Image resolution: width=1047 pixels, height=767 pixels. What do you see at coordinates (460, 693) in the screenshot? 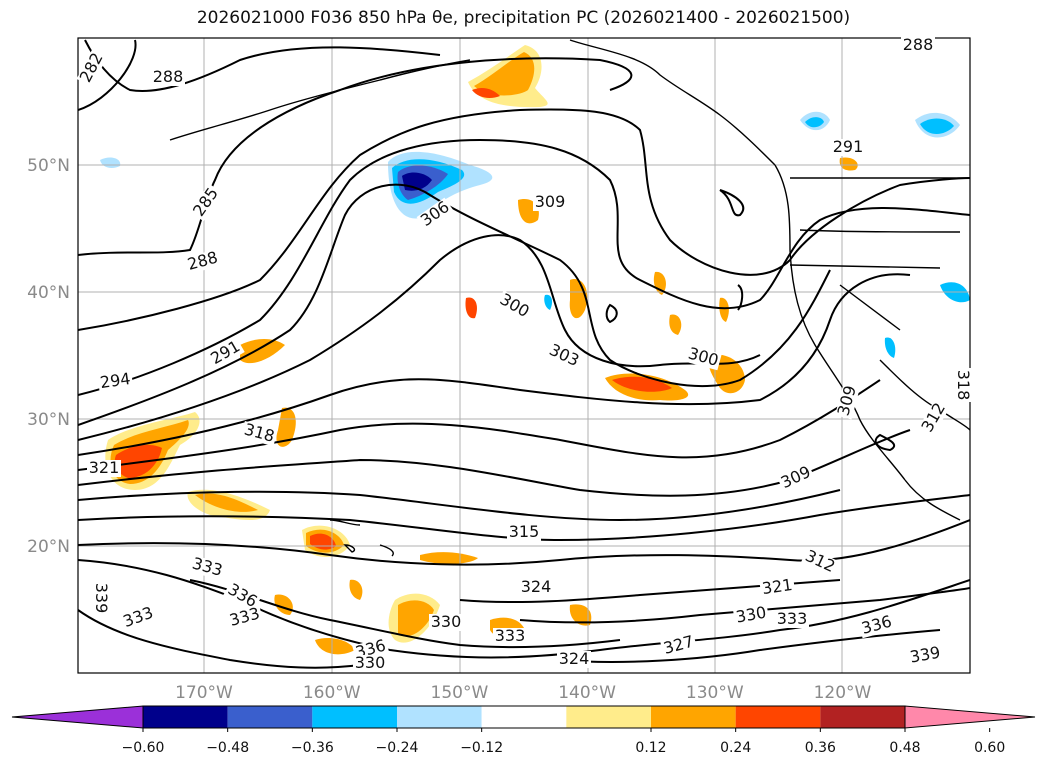
I see `longitude-label: 150°W` at bounding box center [460, 693].